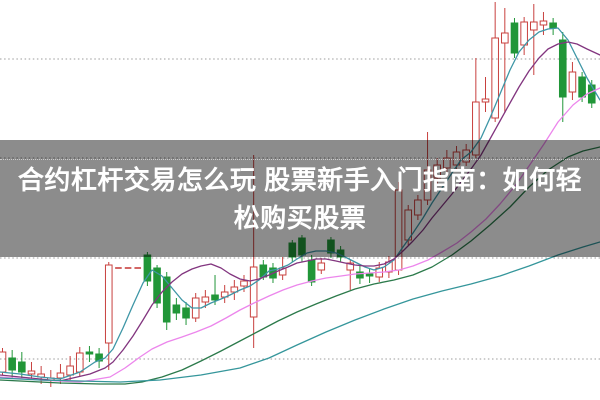 The height and width of the screenshot is (400, 600). What do you see at coordinates (300, 179) in the screenshot?
I see `headline-line-1: 合约杠杆交易怎么玩 股票新手入门指南：如何轻` at bounding box center [300, 179].